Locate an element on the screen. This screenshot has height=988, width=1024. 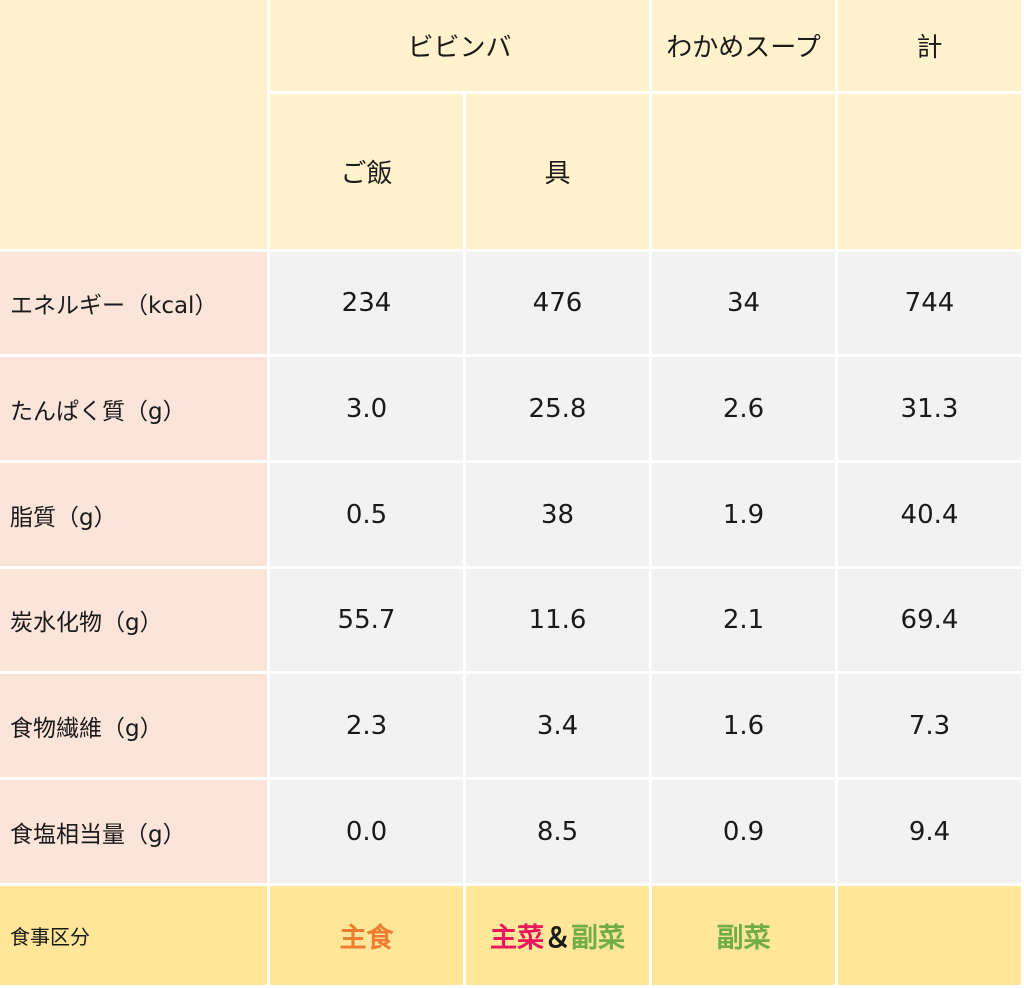
cell-salt-soup: 0.9 is located at coordinates (745, 833).